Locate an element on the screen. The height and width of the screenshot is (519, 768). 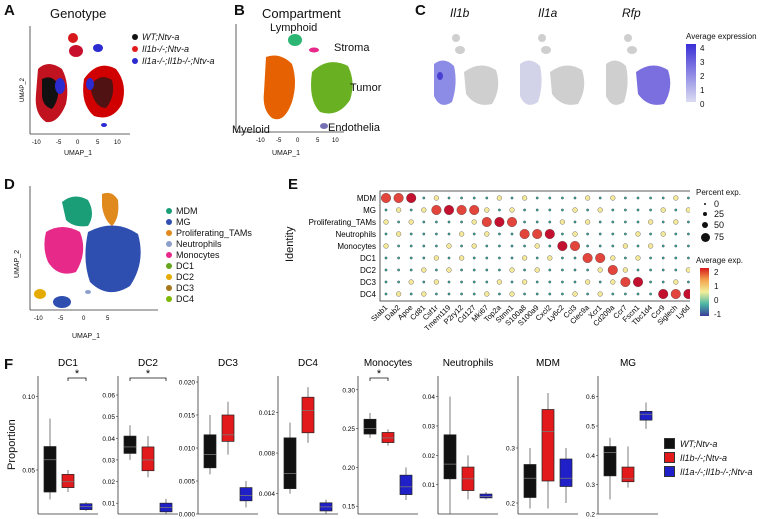
y-tick-label: 0.02 is located at coordinates (428, 456).